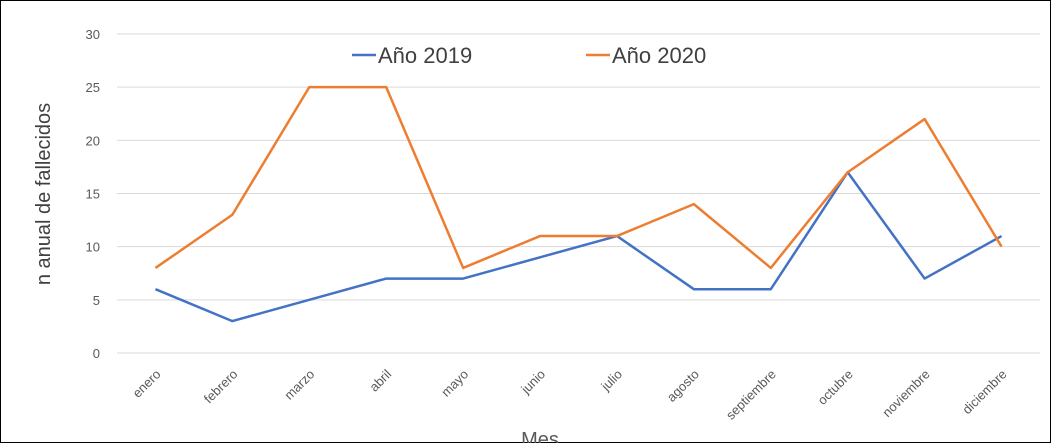 Image resolution: width=1051 pixels, height=443 pixels. I want to click on y-tick-label: 0, so click(96, 353).